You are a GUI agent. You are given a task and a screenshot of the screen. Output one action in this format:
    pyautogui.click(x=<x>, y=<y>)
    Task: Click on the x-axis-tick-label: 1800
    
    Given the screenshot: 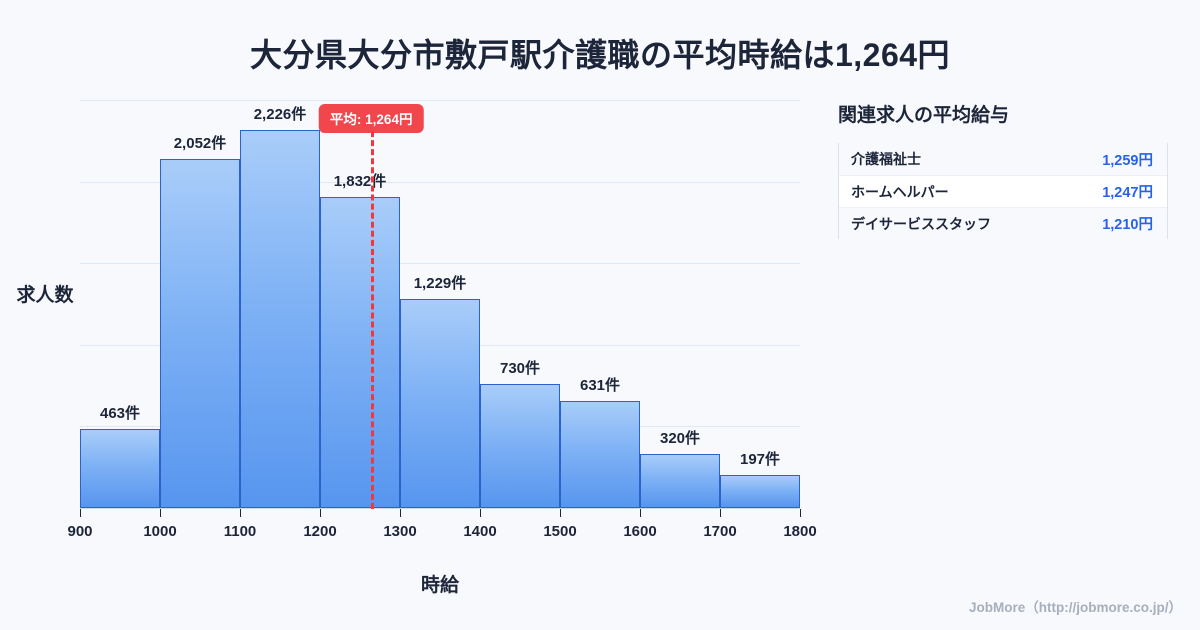 What is the action you would take?
    pyautogui.click(x=800, y=531)
    